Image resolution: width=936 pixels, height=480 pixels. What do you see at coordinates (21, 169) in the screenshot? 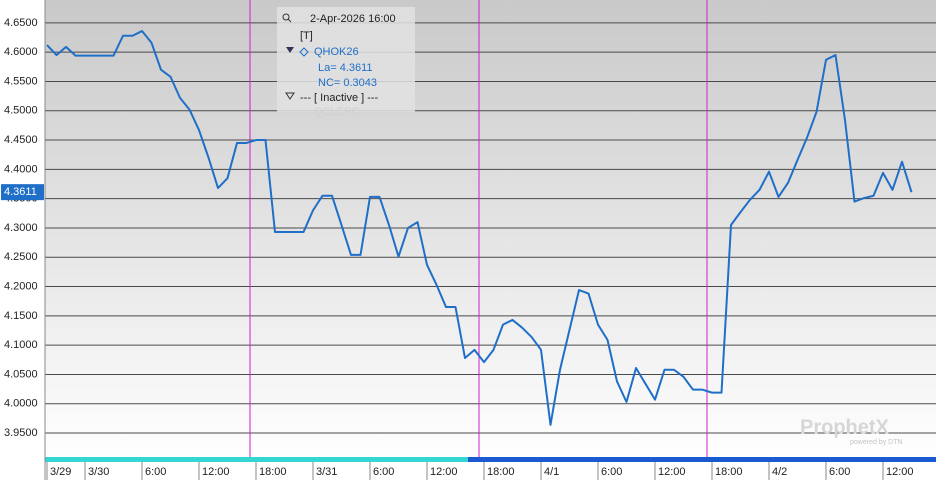
I see `y-tick-label: 4.4000` at bounding box center [21, 169].